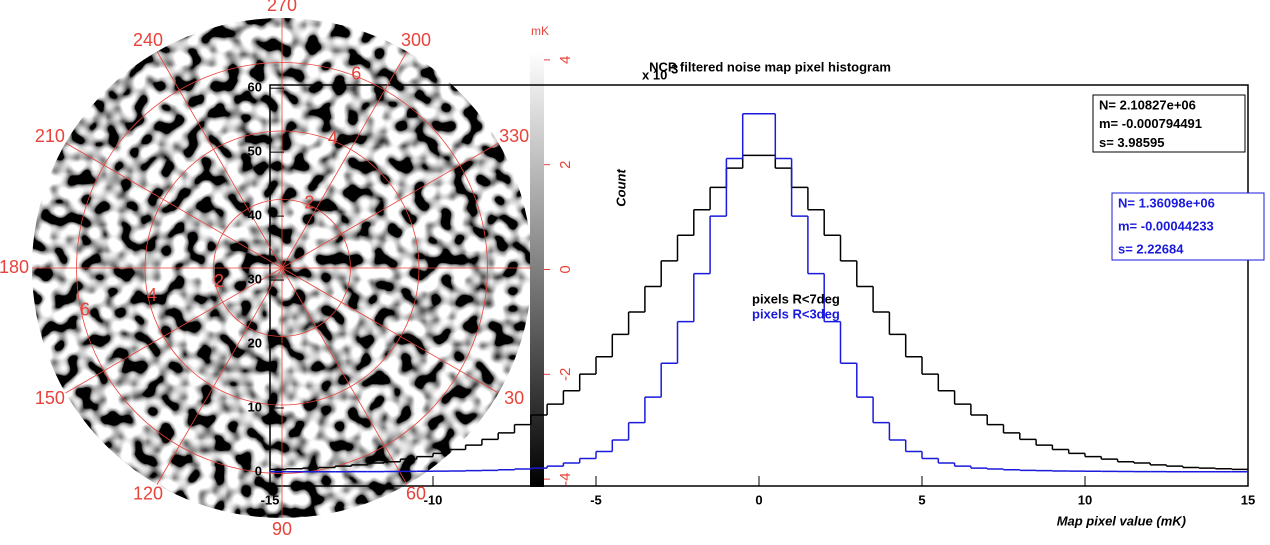 The height and width of the screenshot is (545, 1270). Describe the element at coordinates (258, 470) in the screenshot. I see `y-tick-label: 0` at that location.